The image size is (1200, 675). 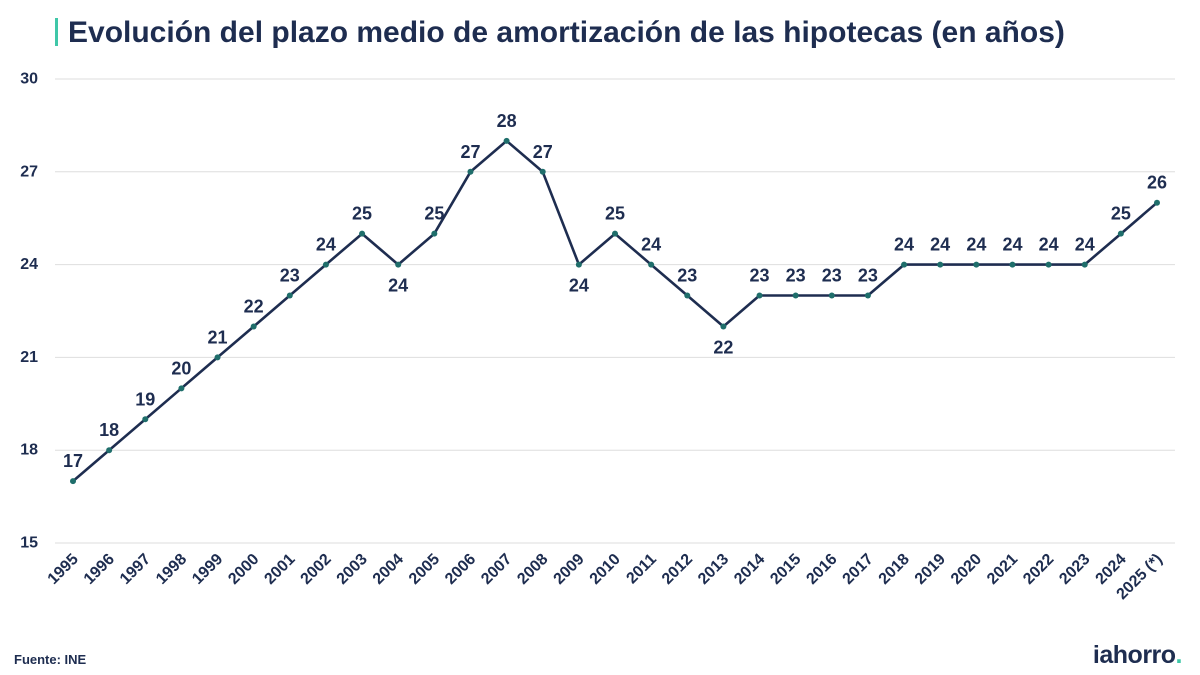 What do you see at coordinates (1002, 569) in the screenshot?
I see `x-tick-label: 2021` at bounding box center [1002, 569].